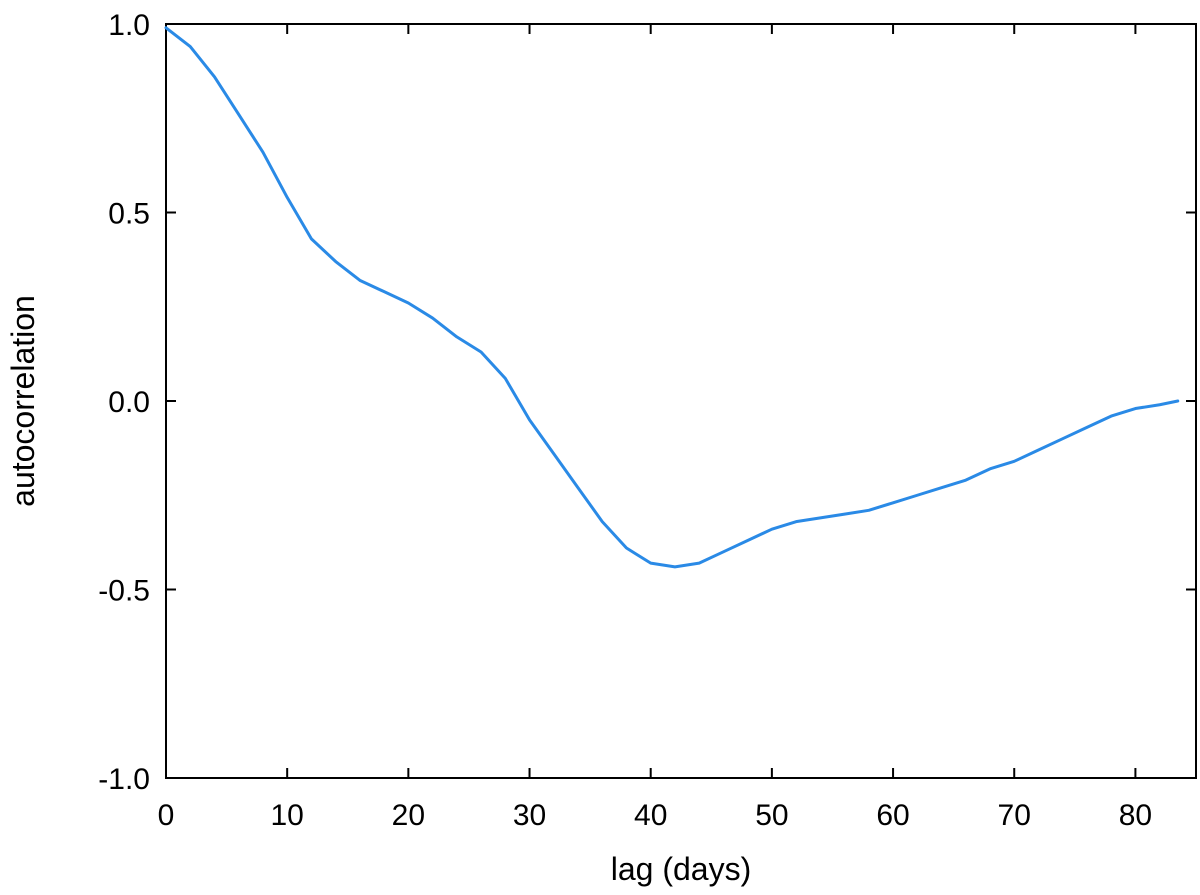  I want to click on x-tick-label: 70, so click(1014, 815).